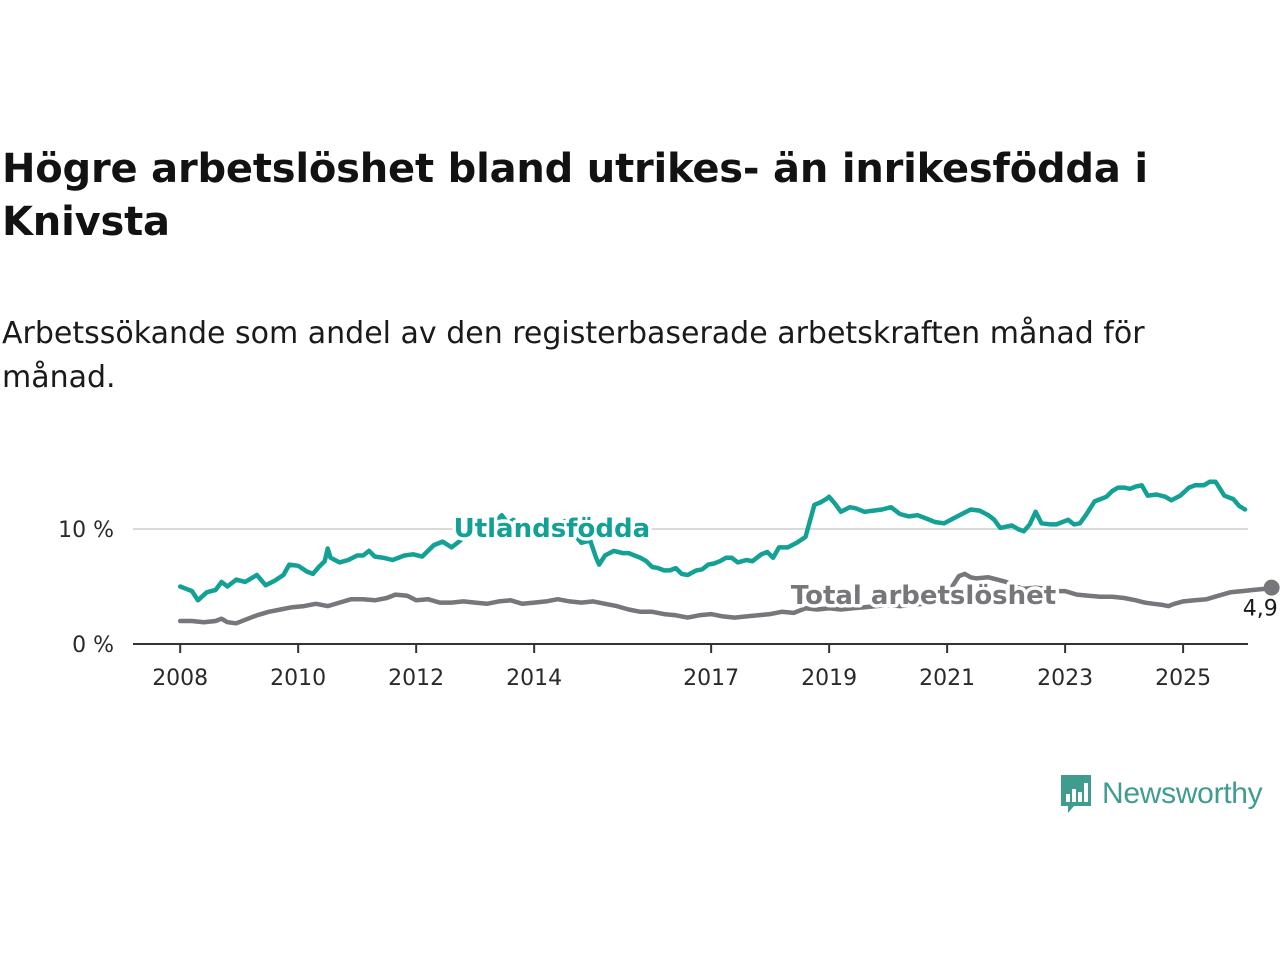 The height and width of the screenshot is (960, 1280). Describe the element at coordinates (180, 678) in the screenshot. I see `x-tick-label: 2008` at that location.